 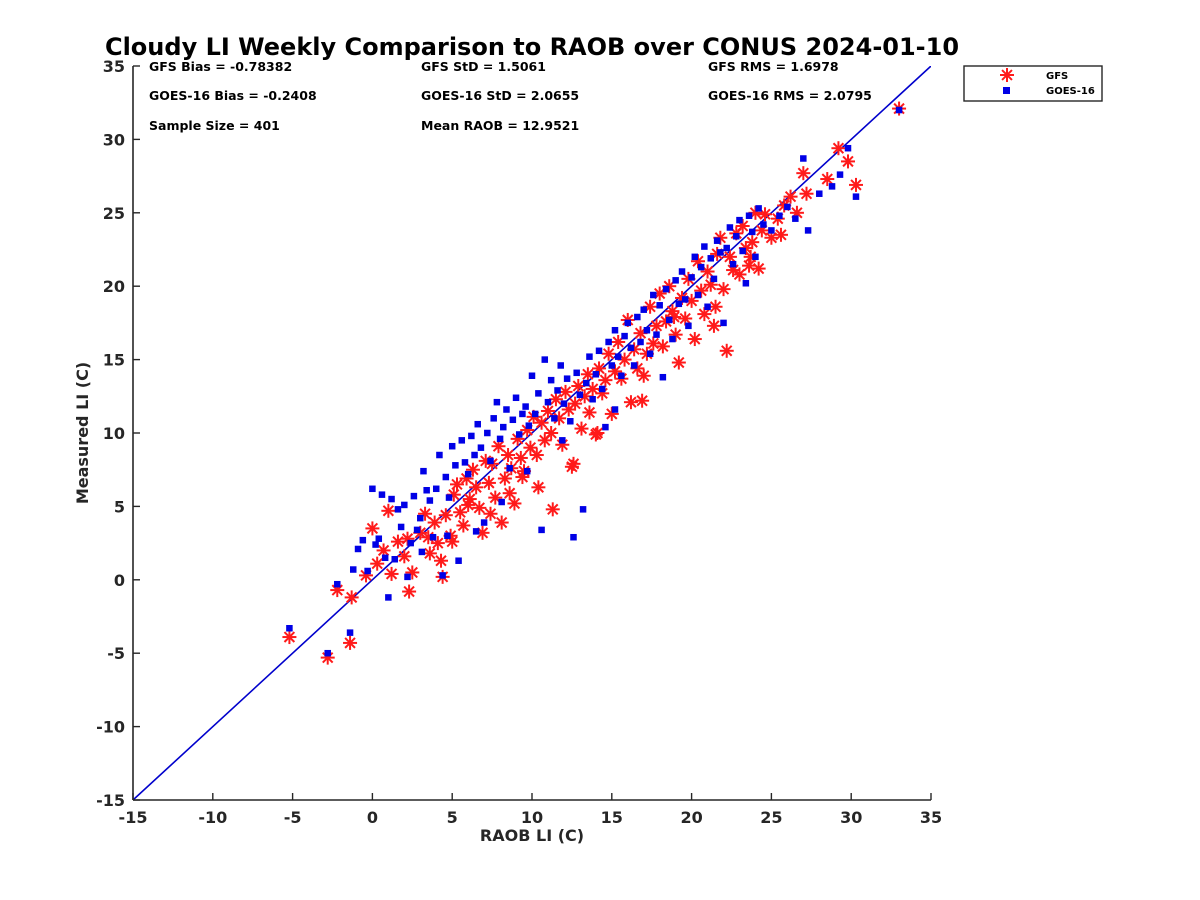 I want to click on x-tick-label: -5, so click(x=293, y=817).